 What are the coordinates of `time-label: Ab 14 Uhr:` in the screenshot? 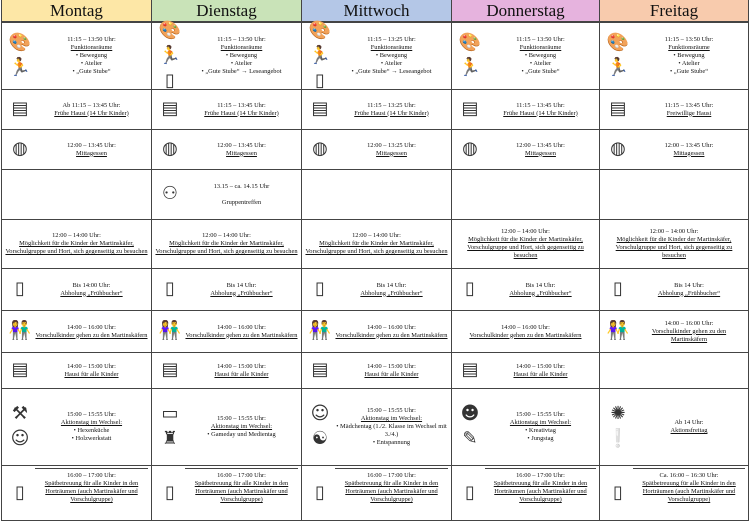 It's located at (689, 422).